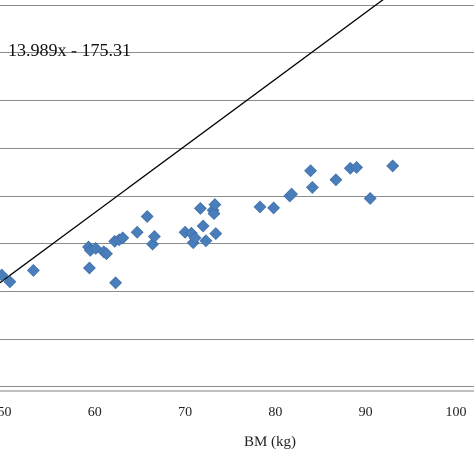 The height and width of the screenshot is (474, 474). I want to click on x-axis-title: BM (kg), so click(270, 442).